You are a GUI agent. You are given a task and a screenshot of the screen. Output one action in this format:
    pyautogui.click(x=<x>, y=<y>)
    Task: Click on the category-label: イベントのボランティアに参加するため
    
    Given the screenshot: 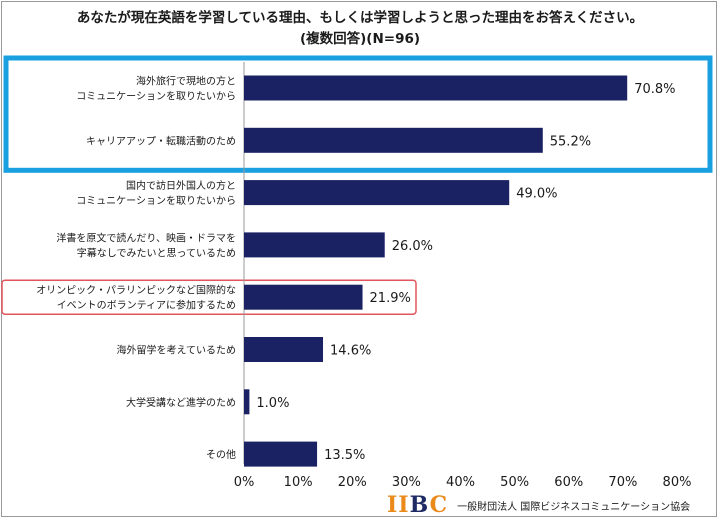 What is the action you would take?
    pyautogui.click(x=146, y=305)
    